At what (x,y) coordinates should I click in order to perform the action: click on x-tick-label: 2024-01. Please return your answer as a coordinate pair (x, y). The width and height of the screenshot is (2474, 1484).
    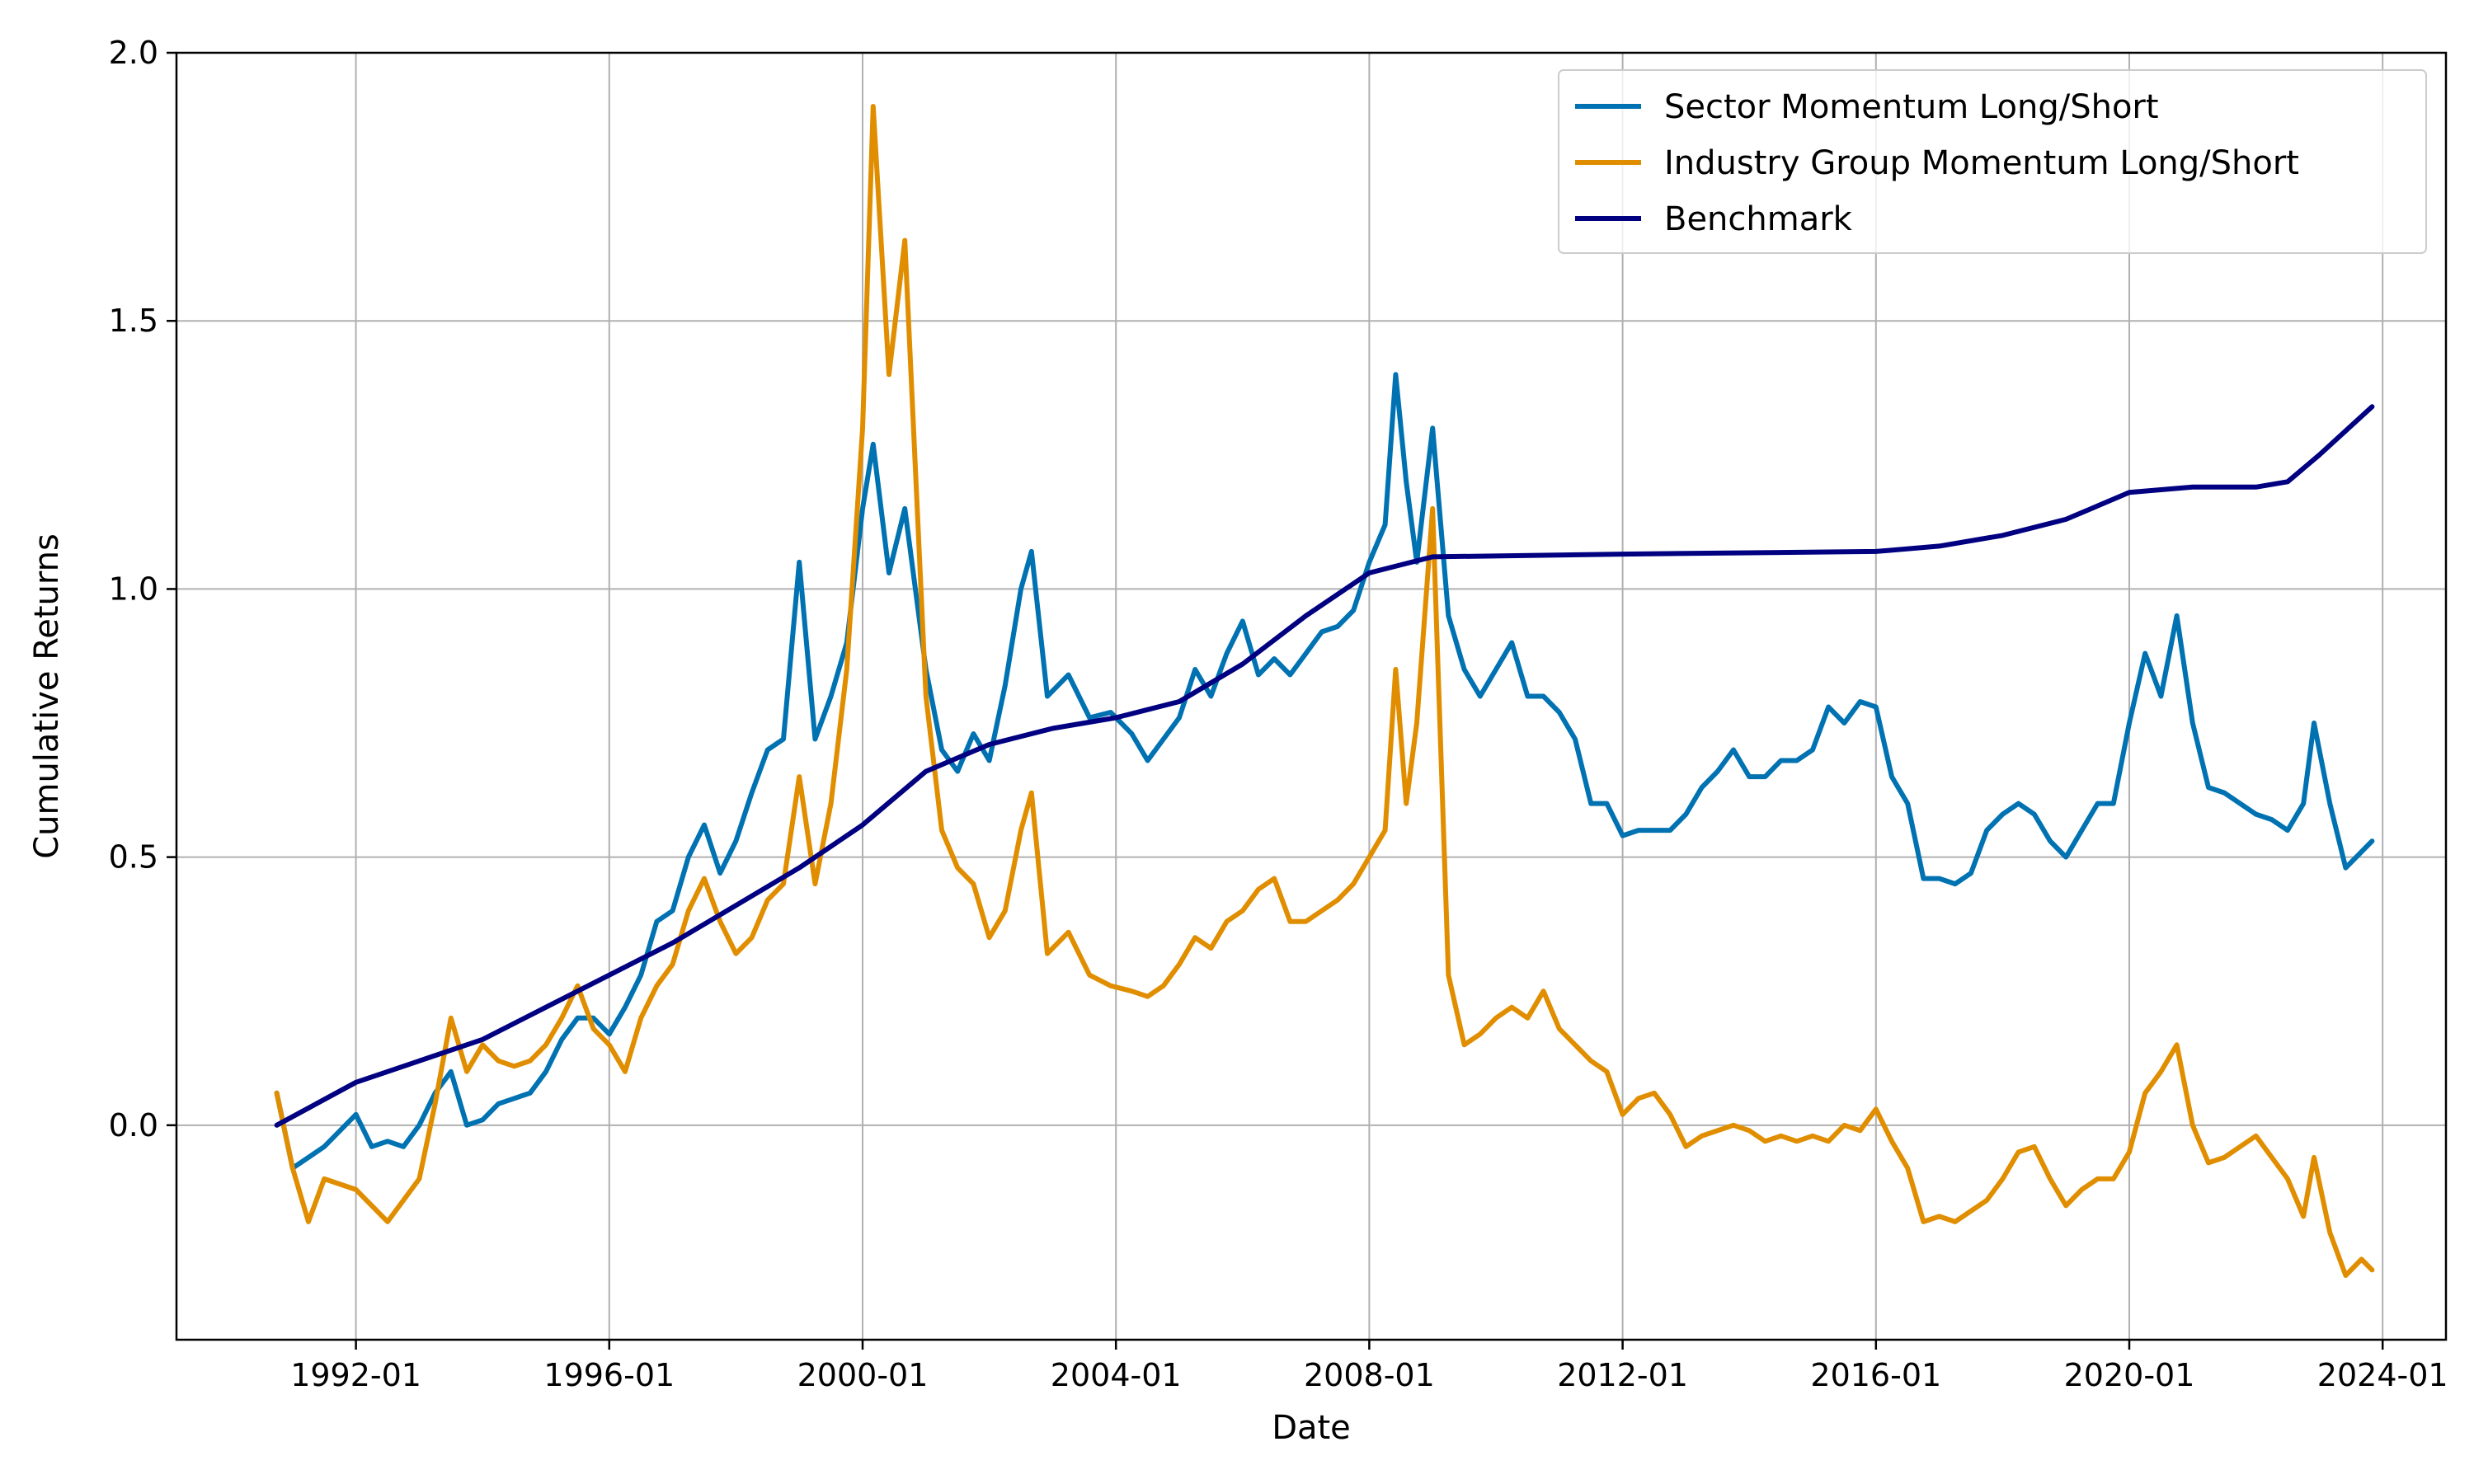
    Looking at the image, I should click on (2382, 1375).